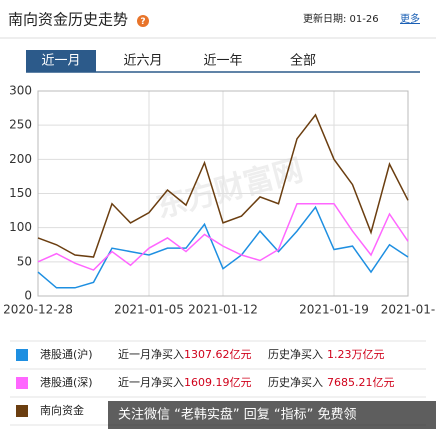 The height and width of the screenshot is (433, 436). I want to click on tab-active-bg, so click(61, 61).